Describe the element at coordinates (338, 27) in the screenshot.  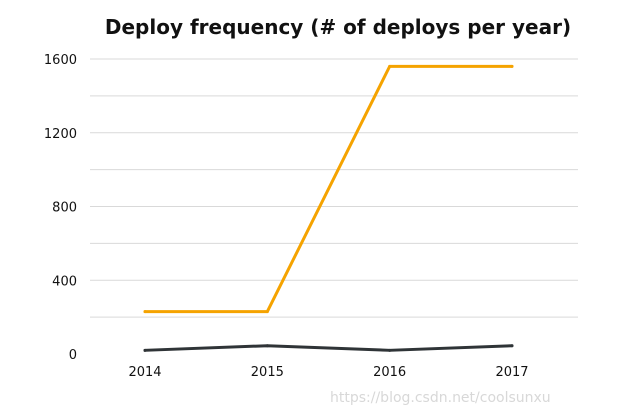
I see `chart-title: Deploy frequency (# of deploys per year)` at that location.